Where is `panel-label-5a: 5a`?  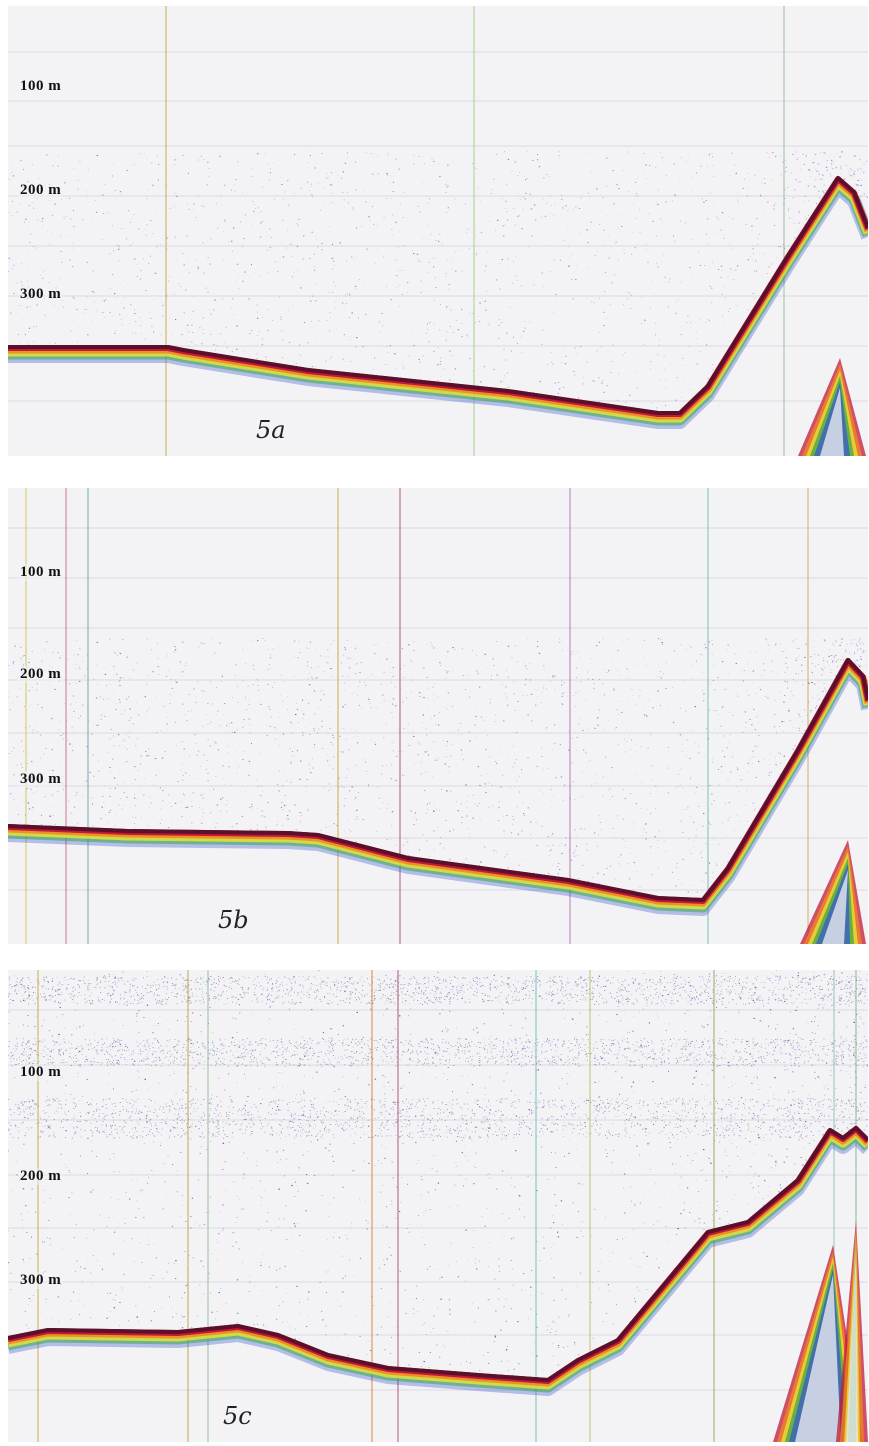 panel-label-5a: 5a is located at coordinates (271, 430).